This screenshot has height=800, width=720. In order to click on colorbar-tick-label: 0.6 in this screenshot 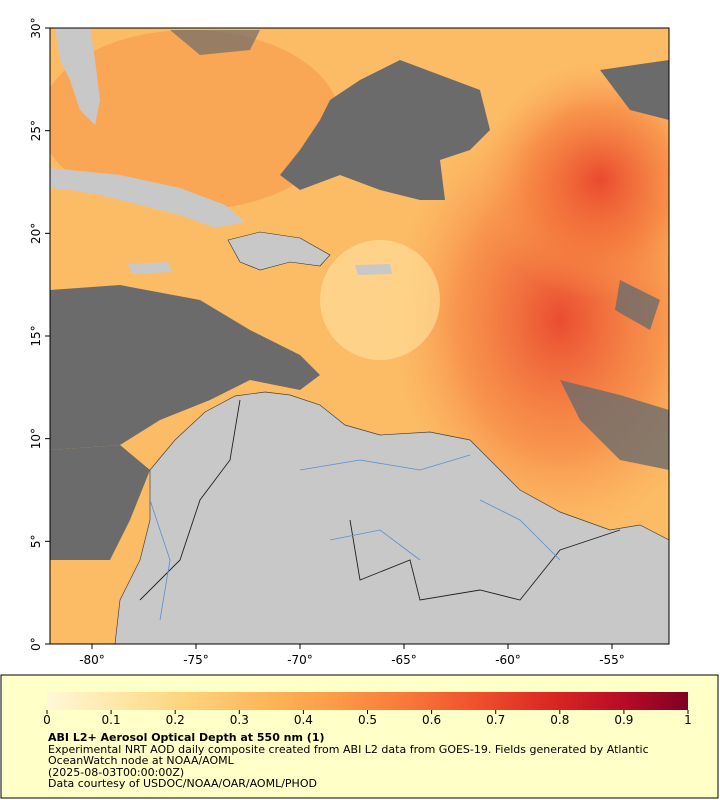, I will do `click(431, 720)`.